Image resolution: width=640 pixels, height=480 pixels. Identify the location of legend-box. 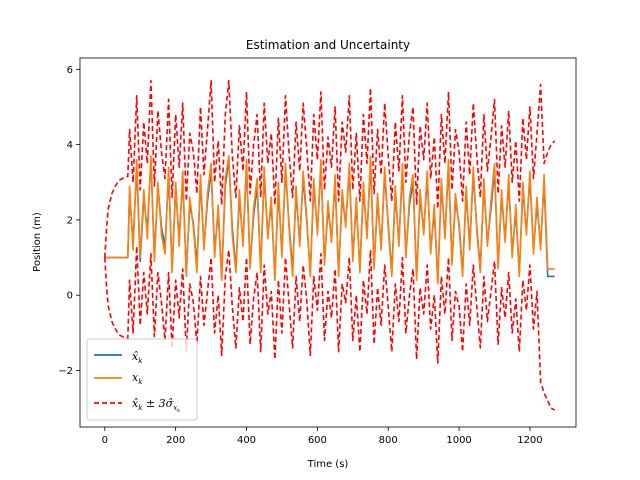
(142, 379).